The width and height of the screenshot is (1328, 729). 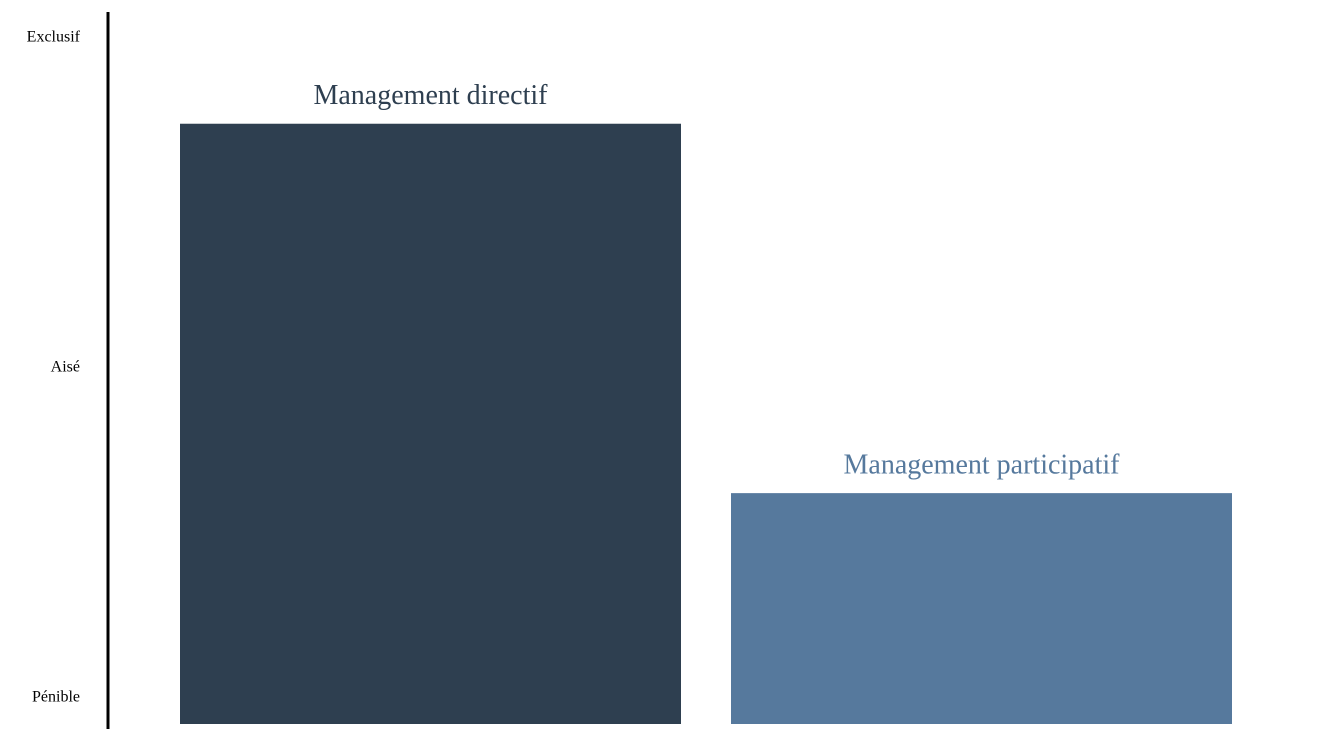 What do you see at coordinates (65, 366) in the screenshot?
I see `y-tick-label: Aisé` at bounding box center [65, 366].